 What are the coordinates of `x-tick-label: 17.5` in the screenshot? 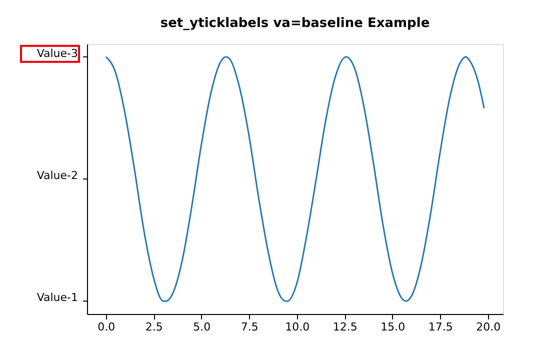 It's located at (440, 327).